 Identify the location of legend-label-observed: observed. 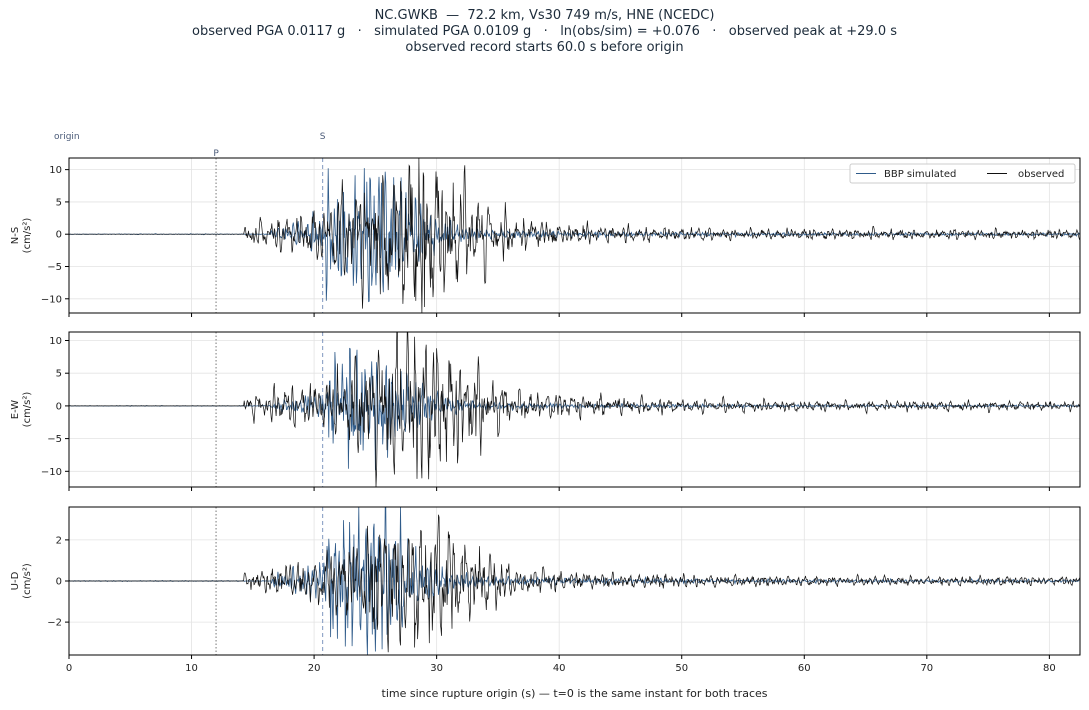
(1041, 174).